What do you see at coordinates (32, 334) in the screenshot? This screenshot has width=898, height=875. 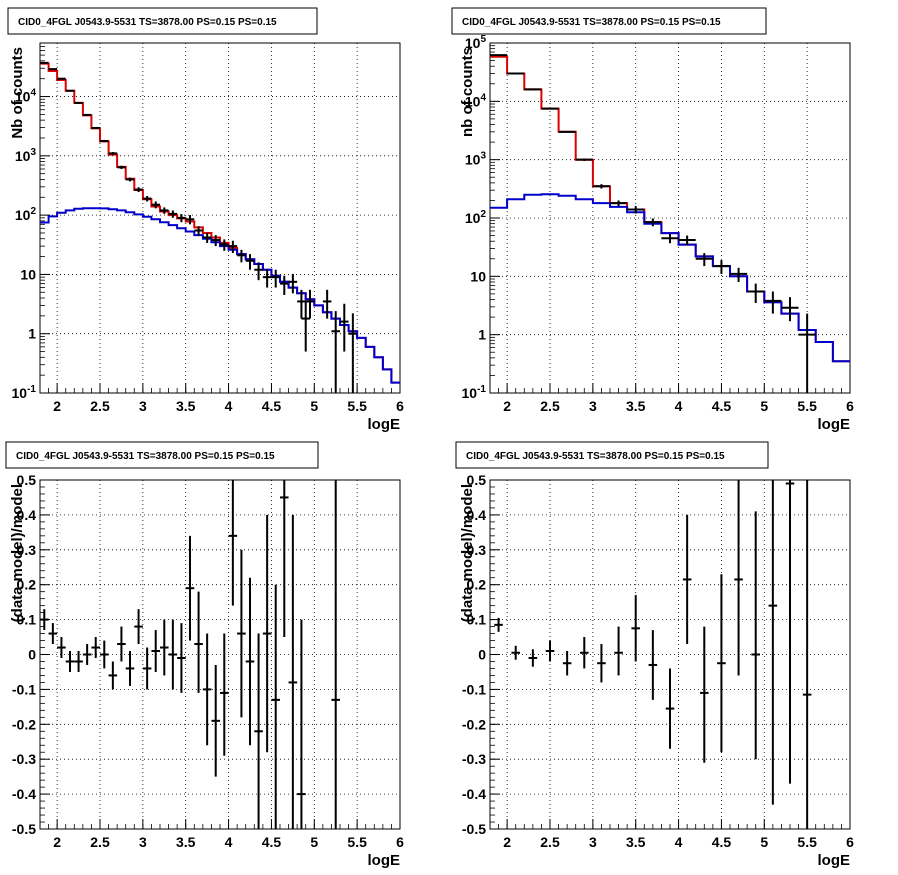 I see `y-tick-label: 1` at bounding box center [32, 334].